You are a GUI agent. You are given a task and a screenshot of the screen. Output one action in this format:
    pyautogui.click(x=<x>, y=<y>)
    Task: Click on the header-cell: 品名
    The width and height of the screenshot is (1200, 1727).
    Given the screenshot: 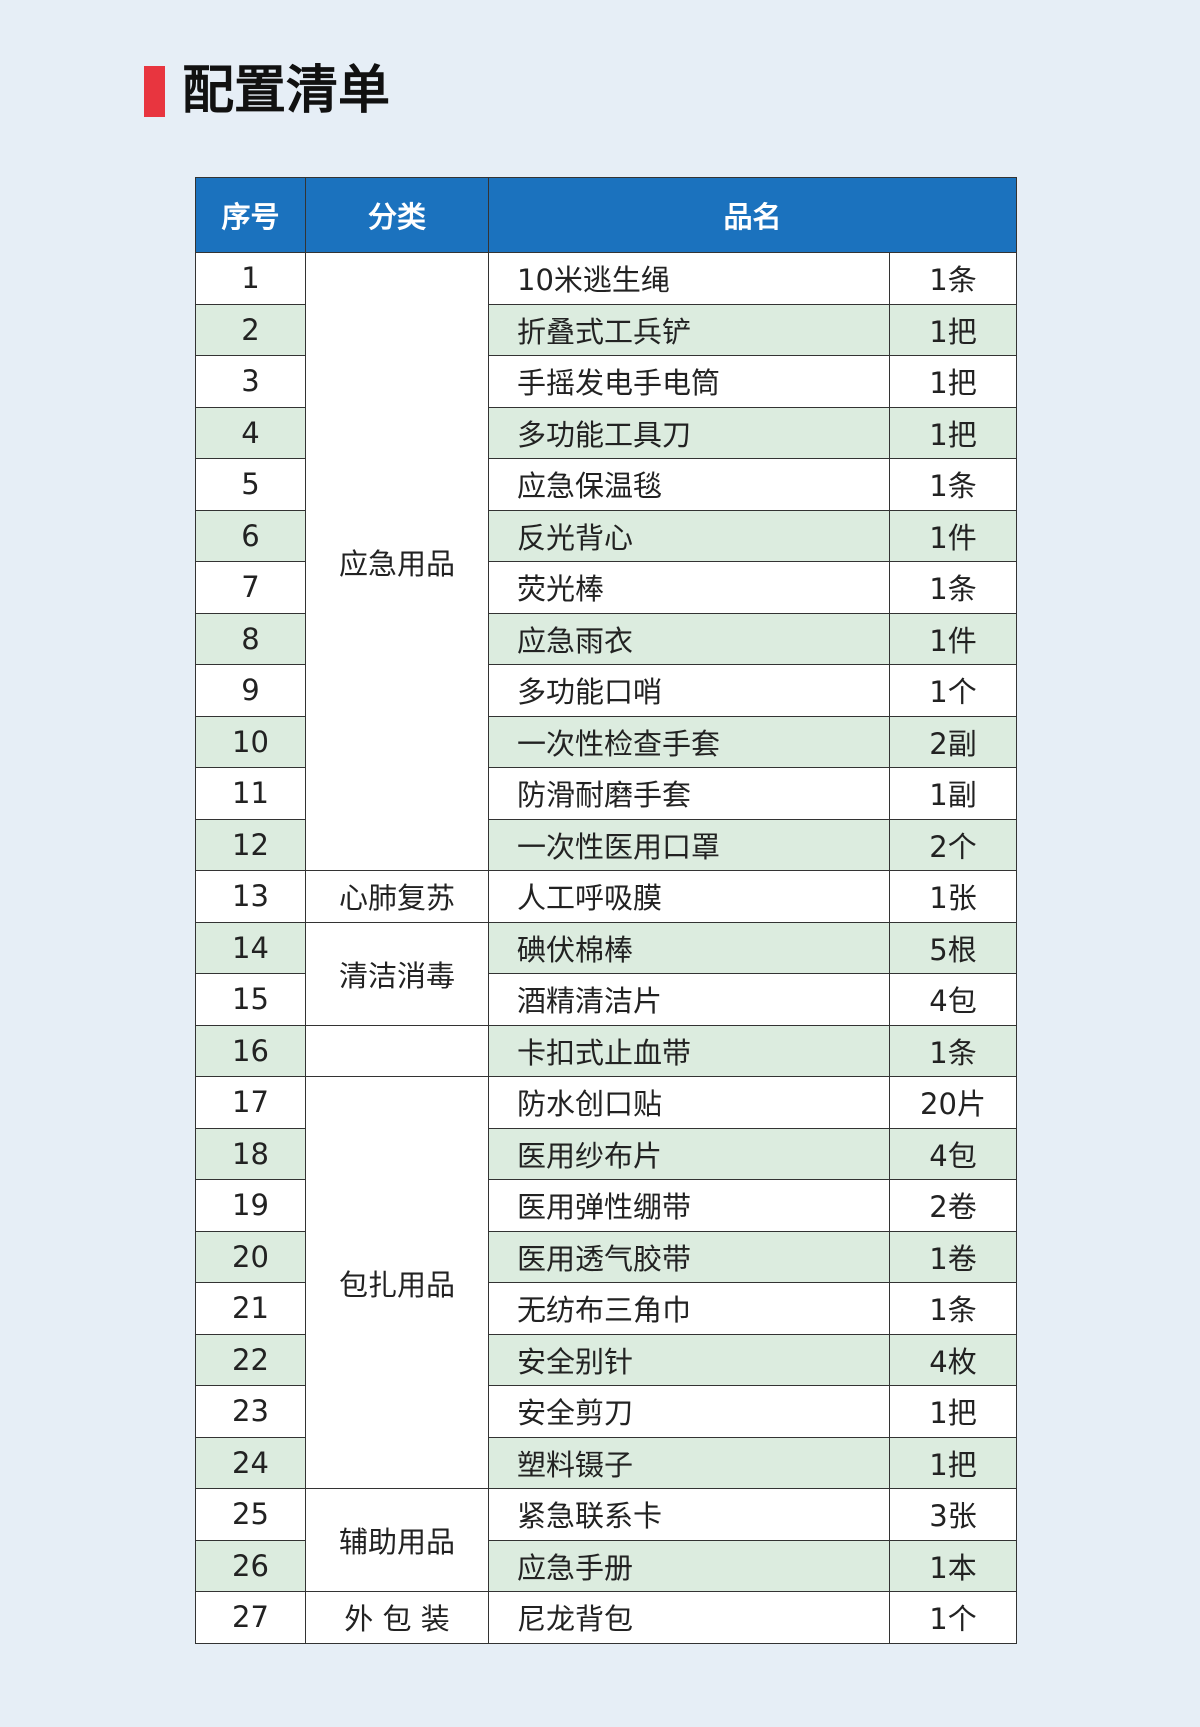 What is the action you would take?
    pyautogui.click(x=752, y=215)
    